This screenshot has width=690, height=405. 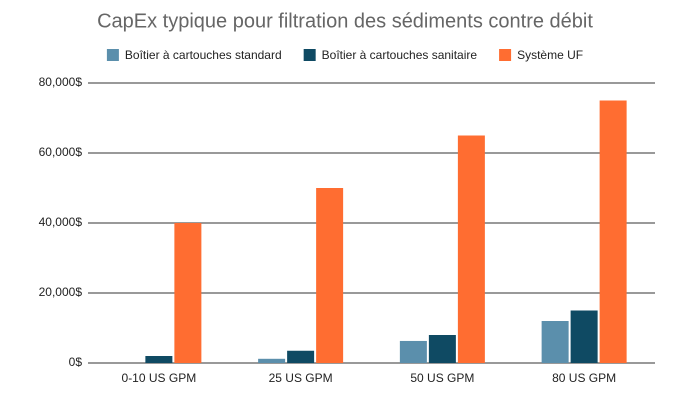 I want to click on y-tick-label: 0$, so click(x=76, y=362).